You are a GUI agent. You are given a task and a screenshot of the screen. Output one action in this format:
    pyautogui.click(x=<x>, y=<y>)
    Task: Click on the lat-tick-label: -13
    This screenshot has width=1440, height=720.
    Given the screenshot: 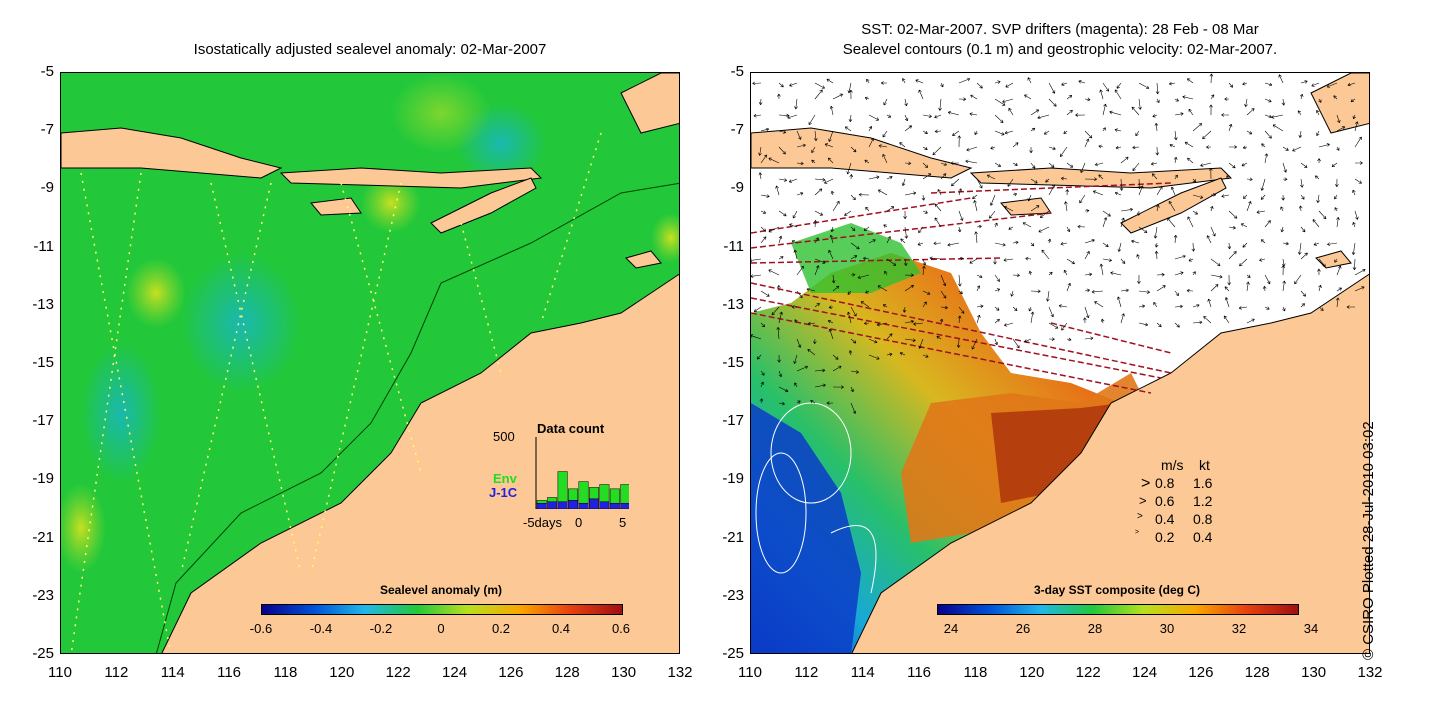 What is the action you would take?
    pyautogui.click(x=43, y=304)
    